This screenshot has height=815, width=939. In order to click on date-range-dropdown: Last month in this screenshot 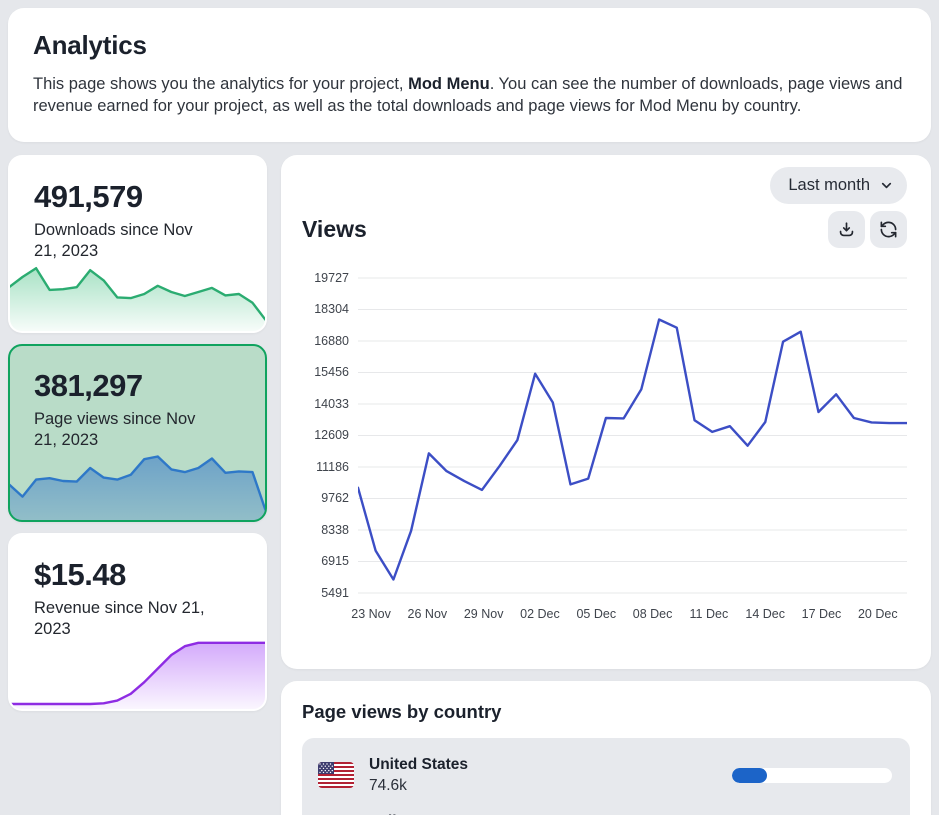, I will do `click(838, 185)`.